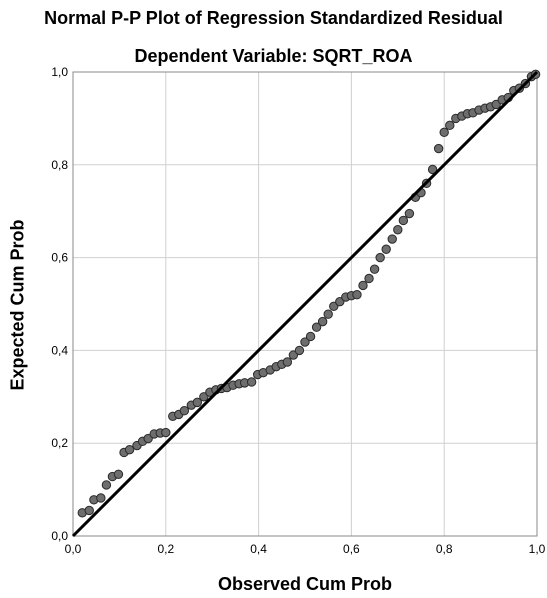  I want to click on y-tick-label: 0,6, so click(59, 258).